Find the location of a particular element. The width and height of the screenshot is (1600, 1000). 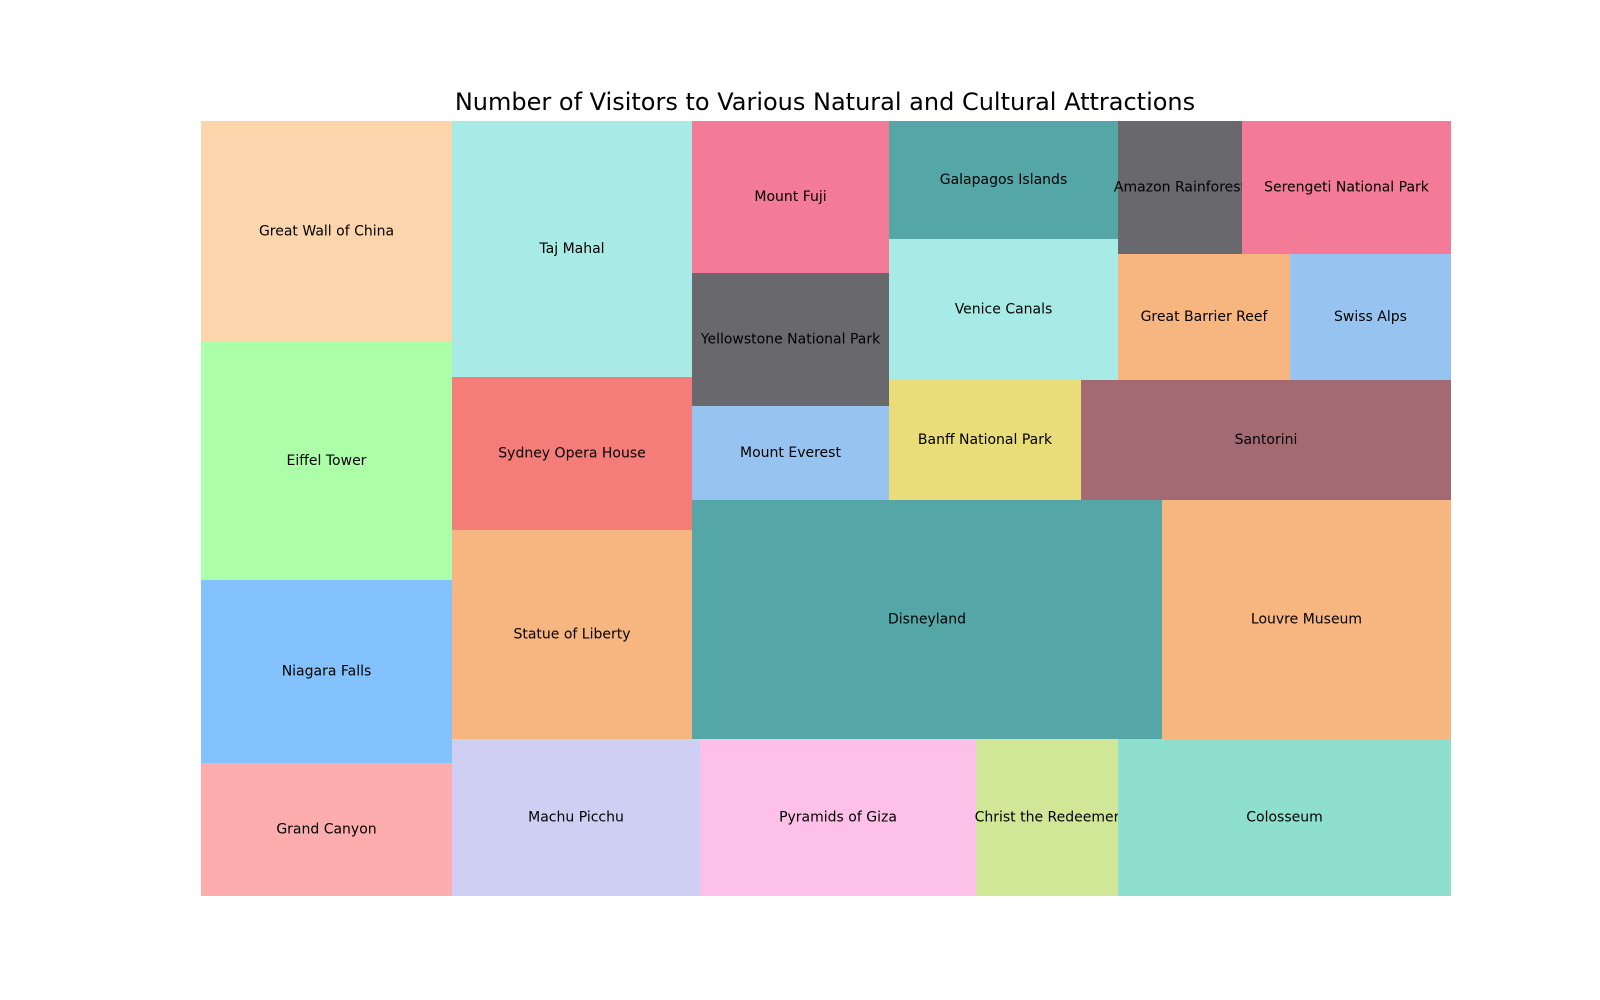

tile-rect-niagara-falls is located at coordinates (326, 671).